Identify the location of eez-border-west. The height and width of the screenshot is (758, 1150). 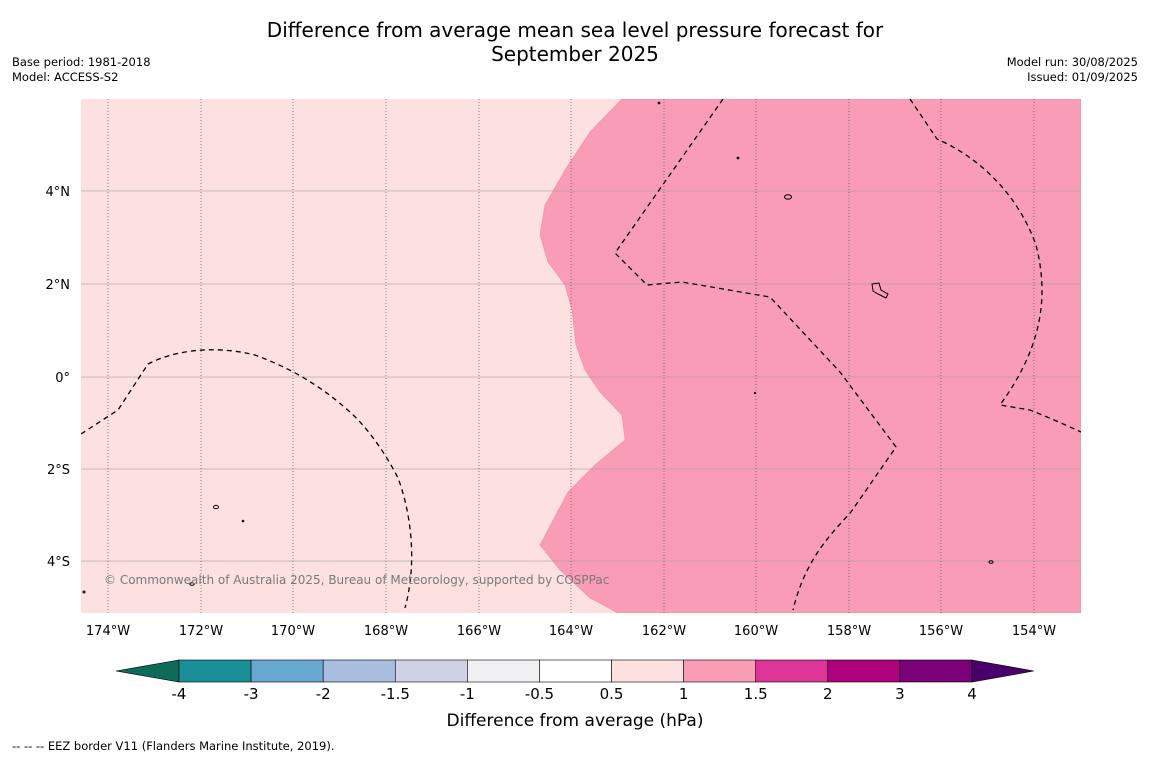
(247, 479).